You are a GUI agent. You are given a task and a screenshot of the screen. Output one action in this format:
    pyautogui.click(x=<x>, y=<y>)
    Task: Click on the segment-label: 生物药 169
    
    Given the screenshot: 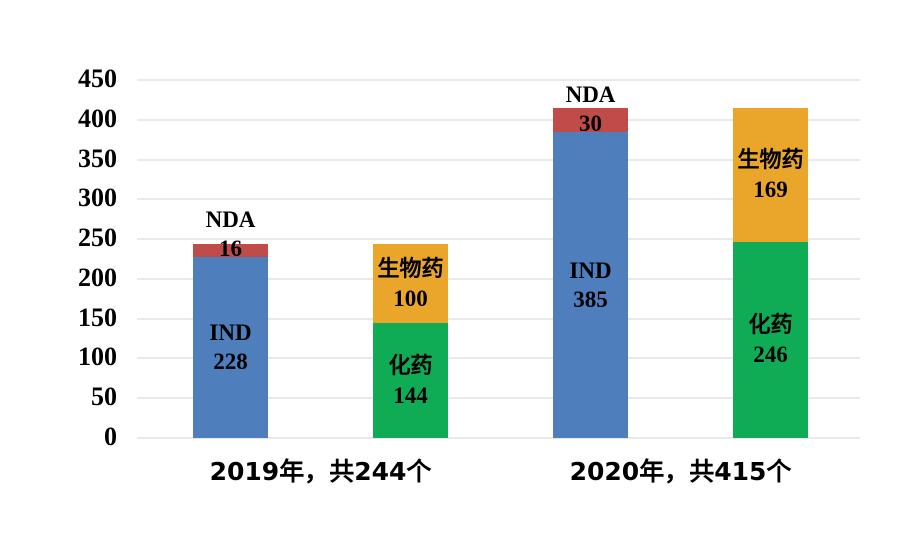 What is the action you would take?
    pyautogui.click(x=770, y=175)
    